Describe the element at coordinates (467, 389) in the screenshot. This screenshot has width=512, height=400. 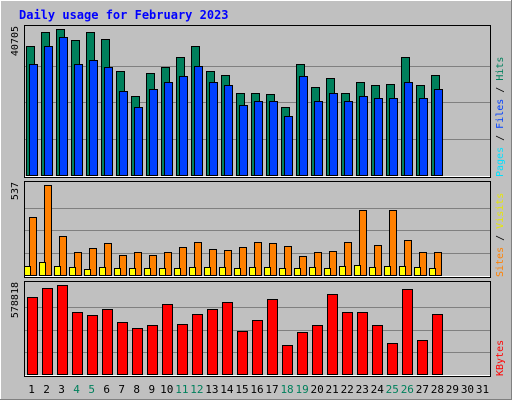
I see `x-label-day-30: 30` at that location.